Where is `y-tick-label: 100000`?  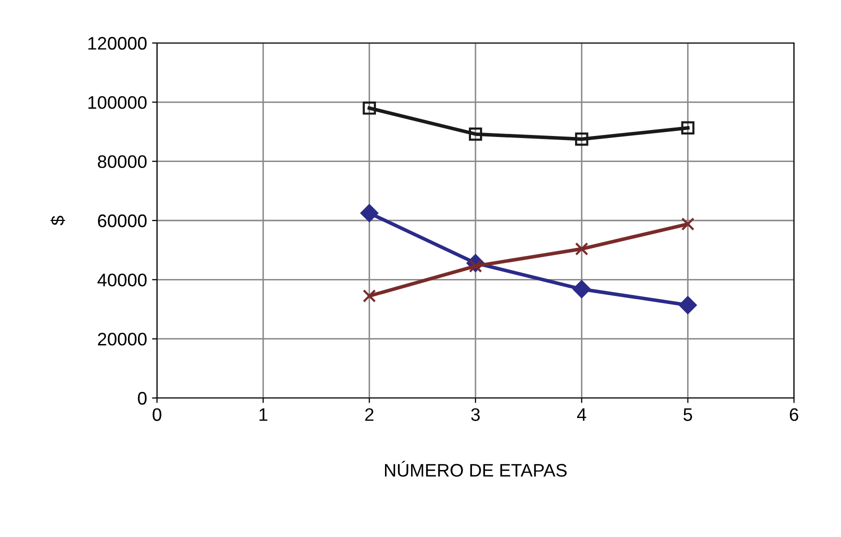 y-tick-label: 100000 is located at coordinates (117, 102).